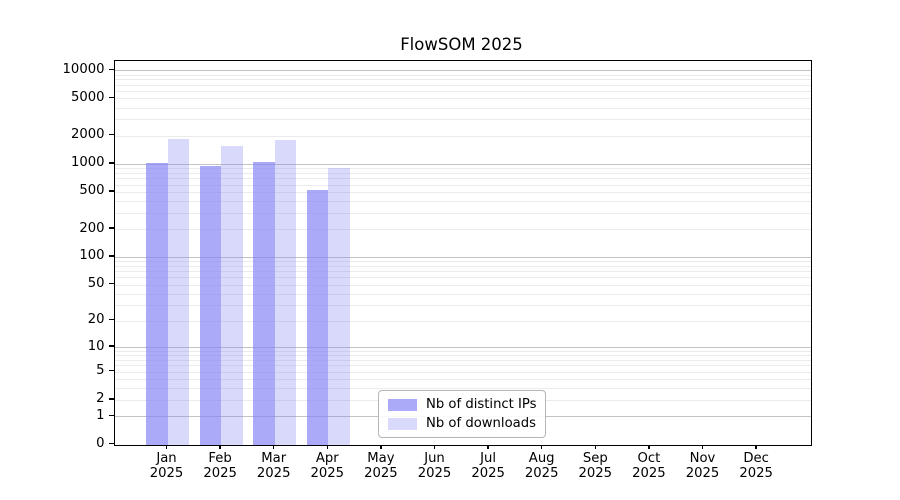  I want to click on legend: Nb of distinct IPs Nb of downloads, so click(462, 414).